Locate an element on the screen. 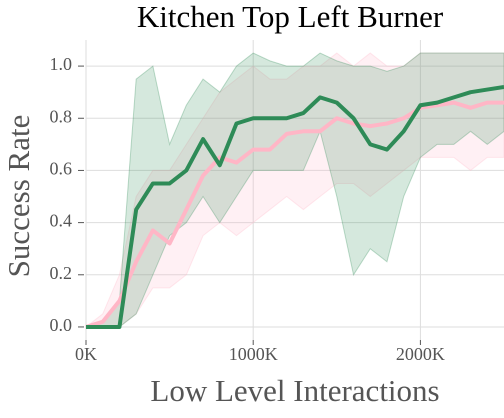  x-tick-label: 2000K is located at coordinates (420, 354).